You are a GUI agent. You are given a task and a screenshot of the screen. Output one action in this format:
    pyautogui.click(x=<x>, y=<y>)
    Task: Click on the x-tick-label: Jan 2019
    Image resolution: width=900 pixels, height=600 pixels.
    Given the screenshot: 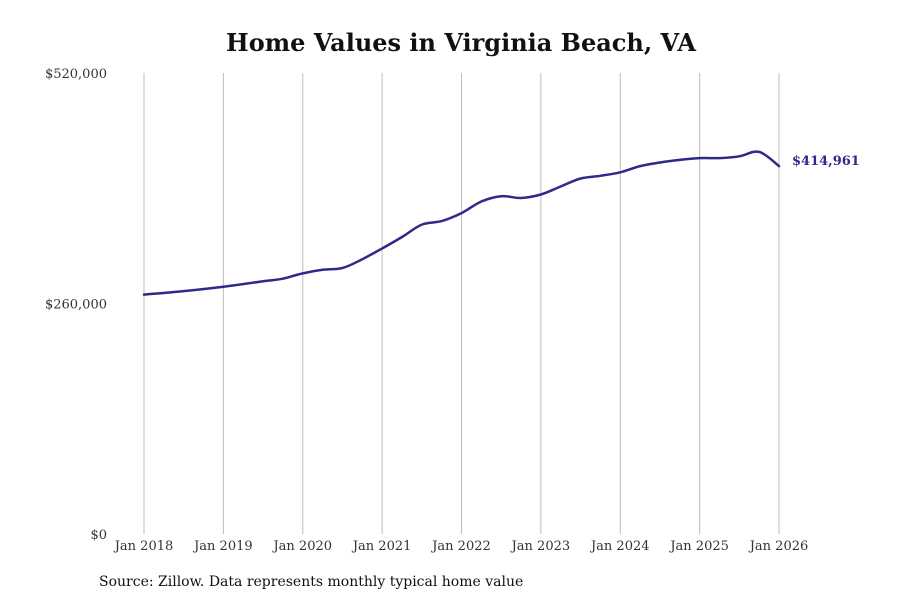 What is the action you would take?
    pyautogui.click(x=222, y=546)
    